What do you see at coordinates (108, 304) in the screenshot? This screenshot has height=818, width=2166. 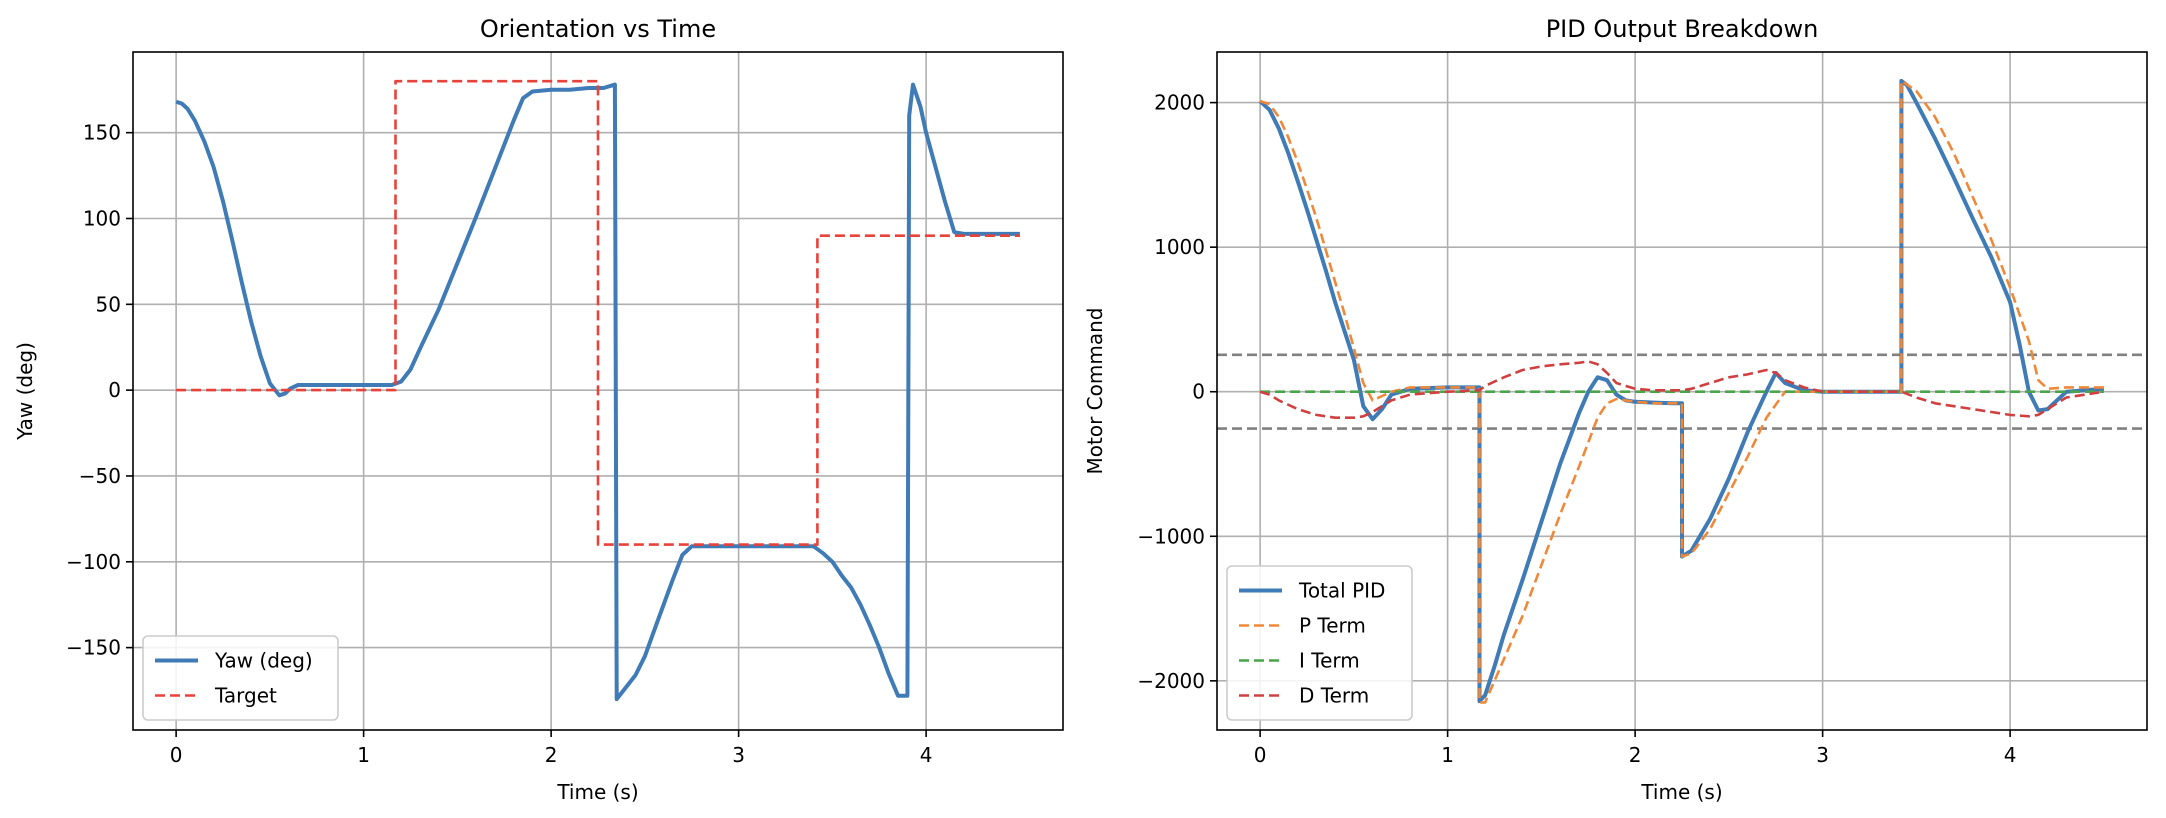 I see `chart0-y-tick-label-2: 50` at bounding box center [108, 304].